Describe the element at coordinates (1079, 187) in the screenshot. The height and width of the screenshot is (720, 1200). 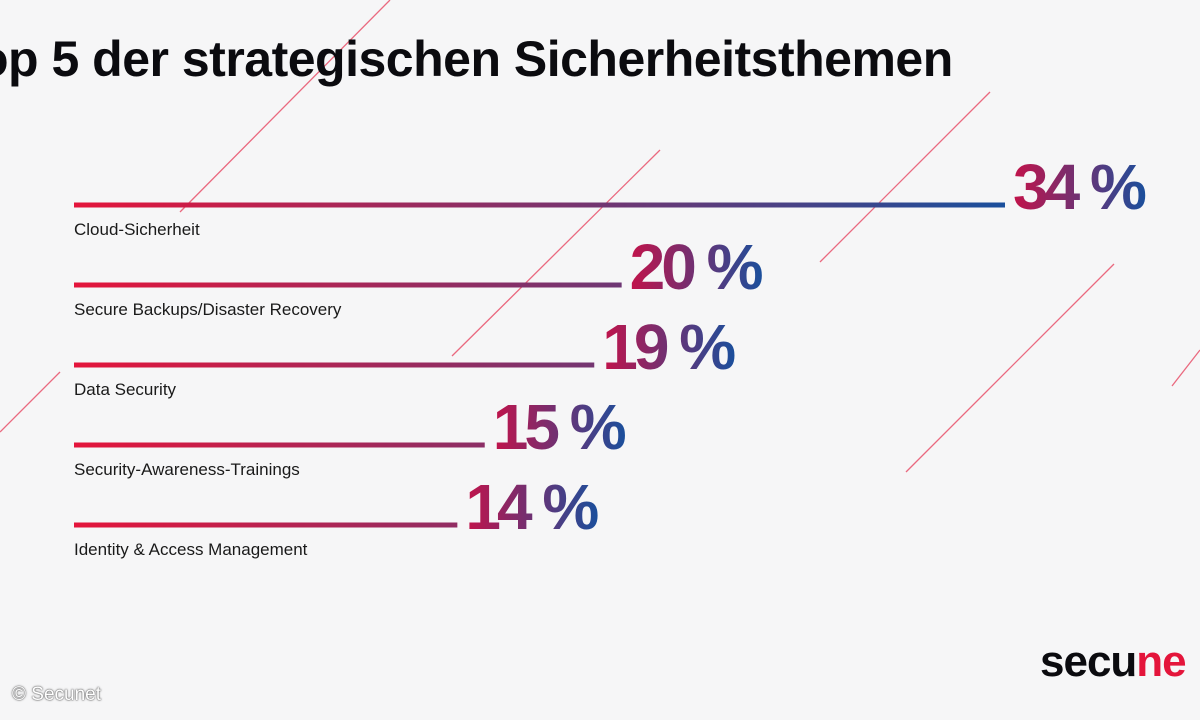
I see `value-label-1: 34 %` at that location.